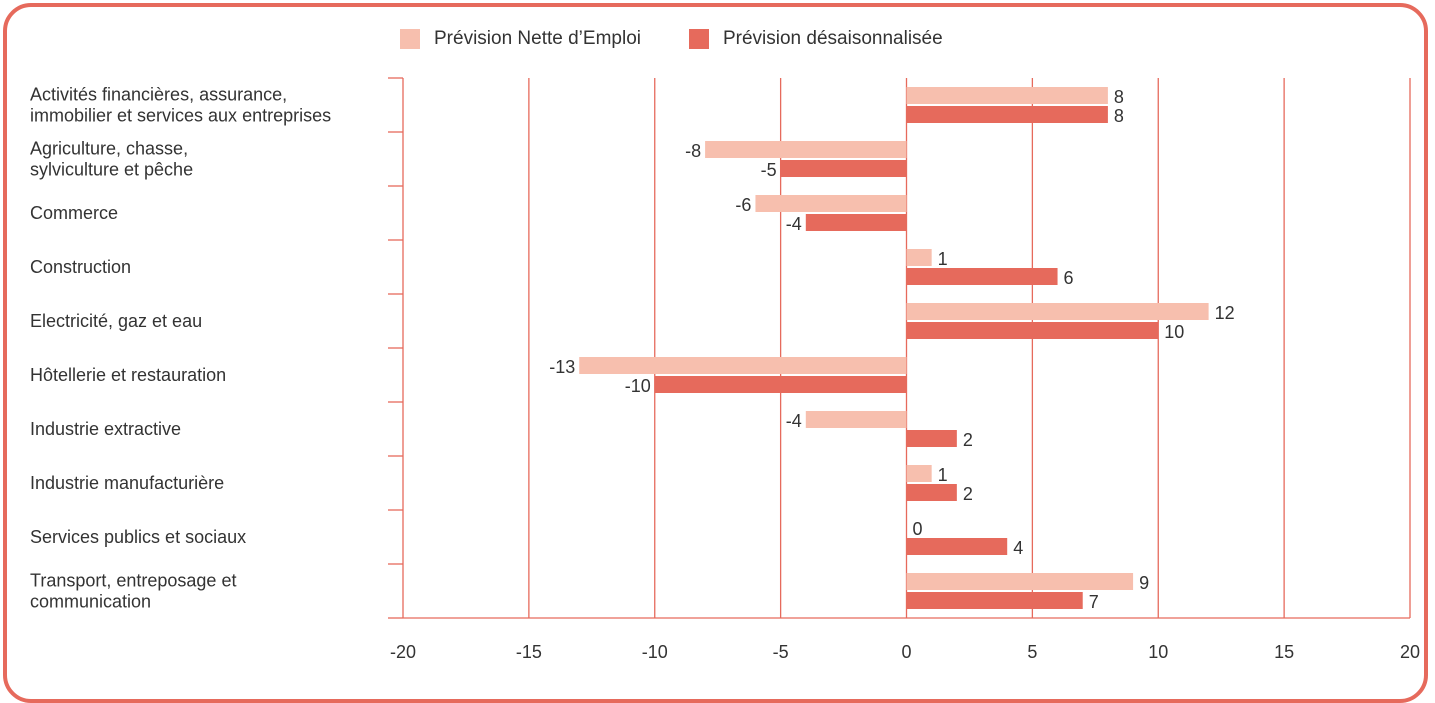 The image size is (1435, 703). Describe the element at coordinates (781, 652) in the screenshot. I see `x-tick-label: -5` at that location.